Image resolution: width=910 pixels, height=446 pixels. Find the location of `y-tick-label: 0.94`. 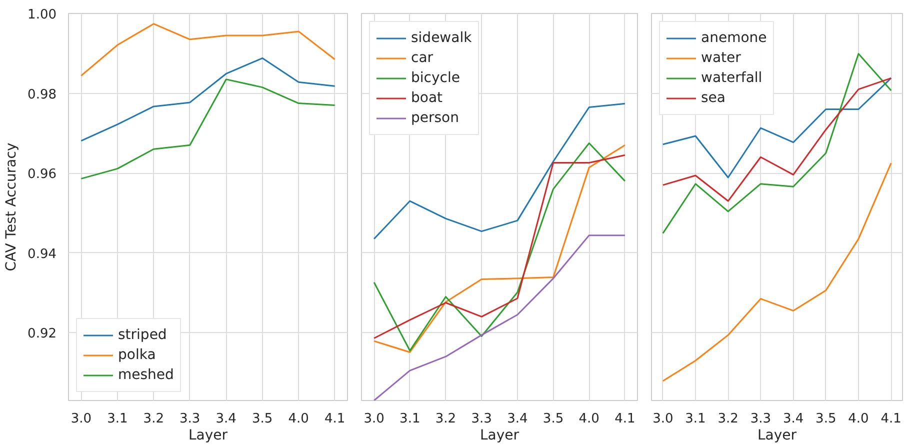

y-tick-label: 0.94 is located at coordinates (42, 254).